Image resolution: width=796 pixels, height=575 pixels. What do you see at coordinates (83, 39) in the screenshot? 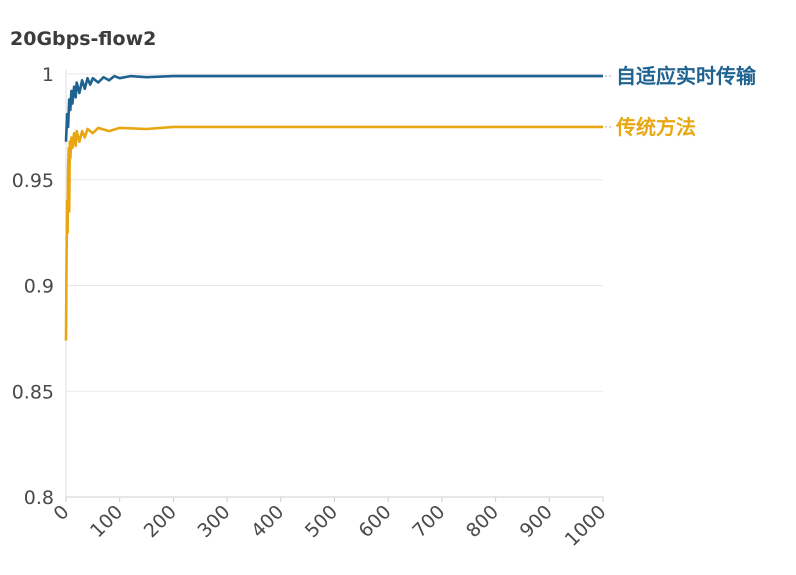
I see `chart-title: 20Gbps-flow2` at bounding box center [83, 39].